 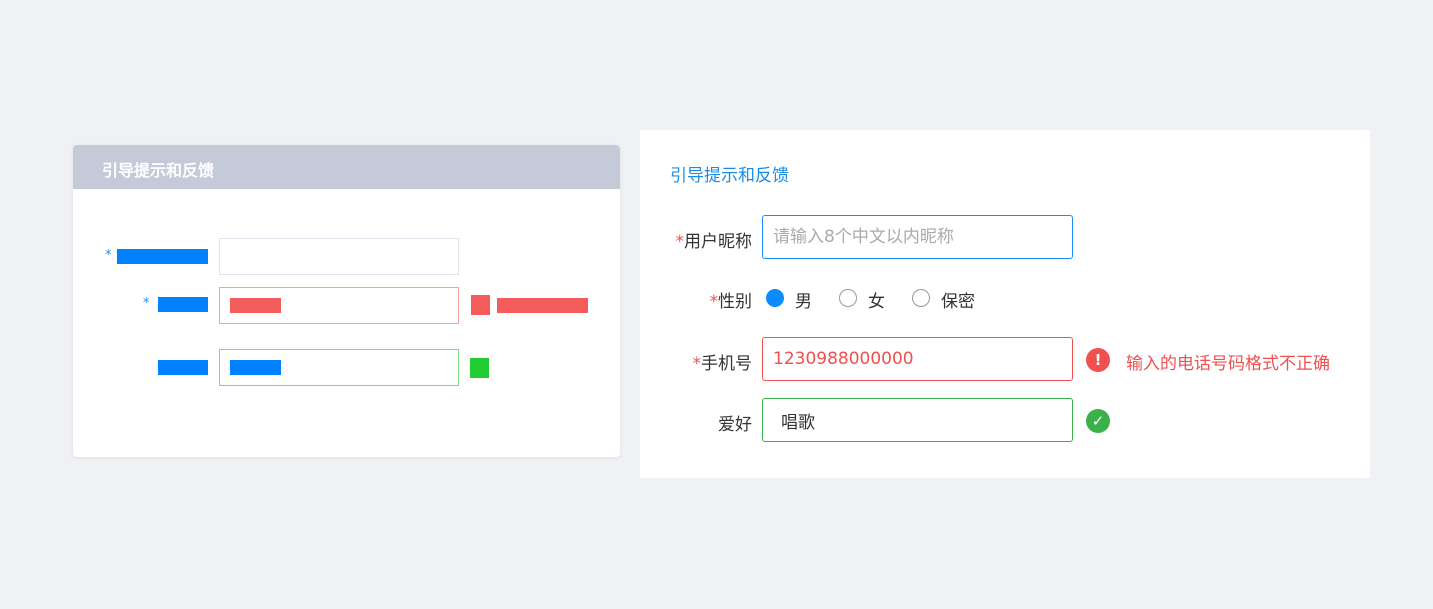 What do you see at coordinates (958, 302) in the screenshot?
I see `radio-secret-label: 保密` at bounding box center [958, 302].